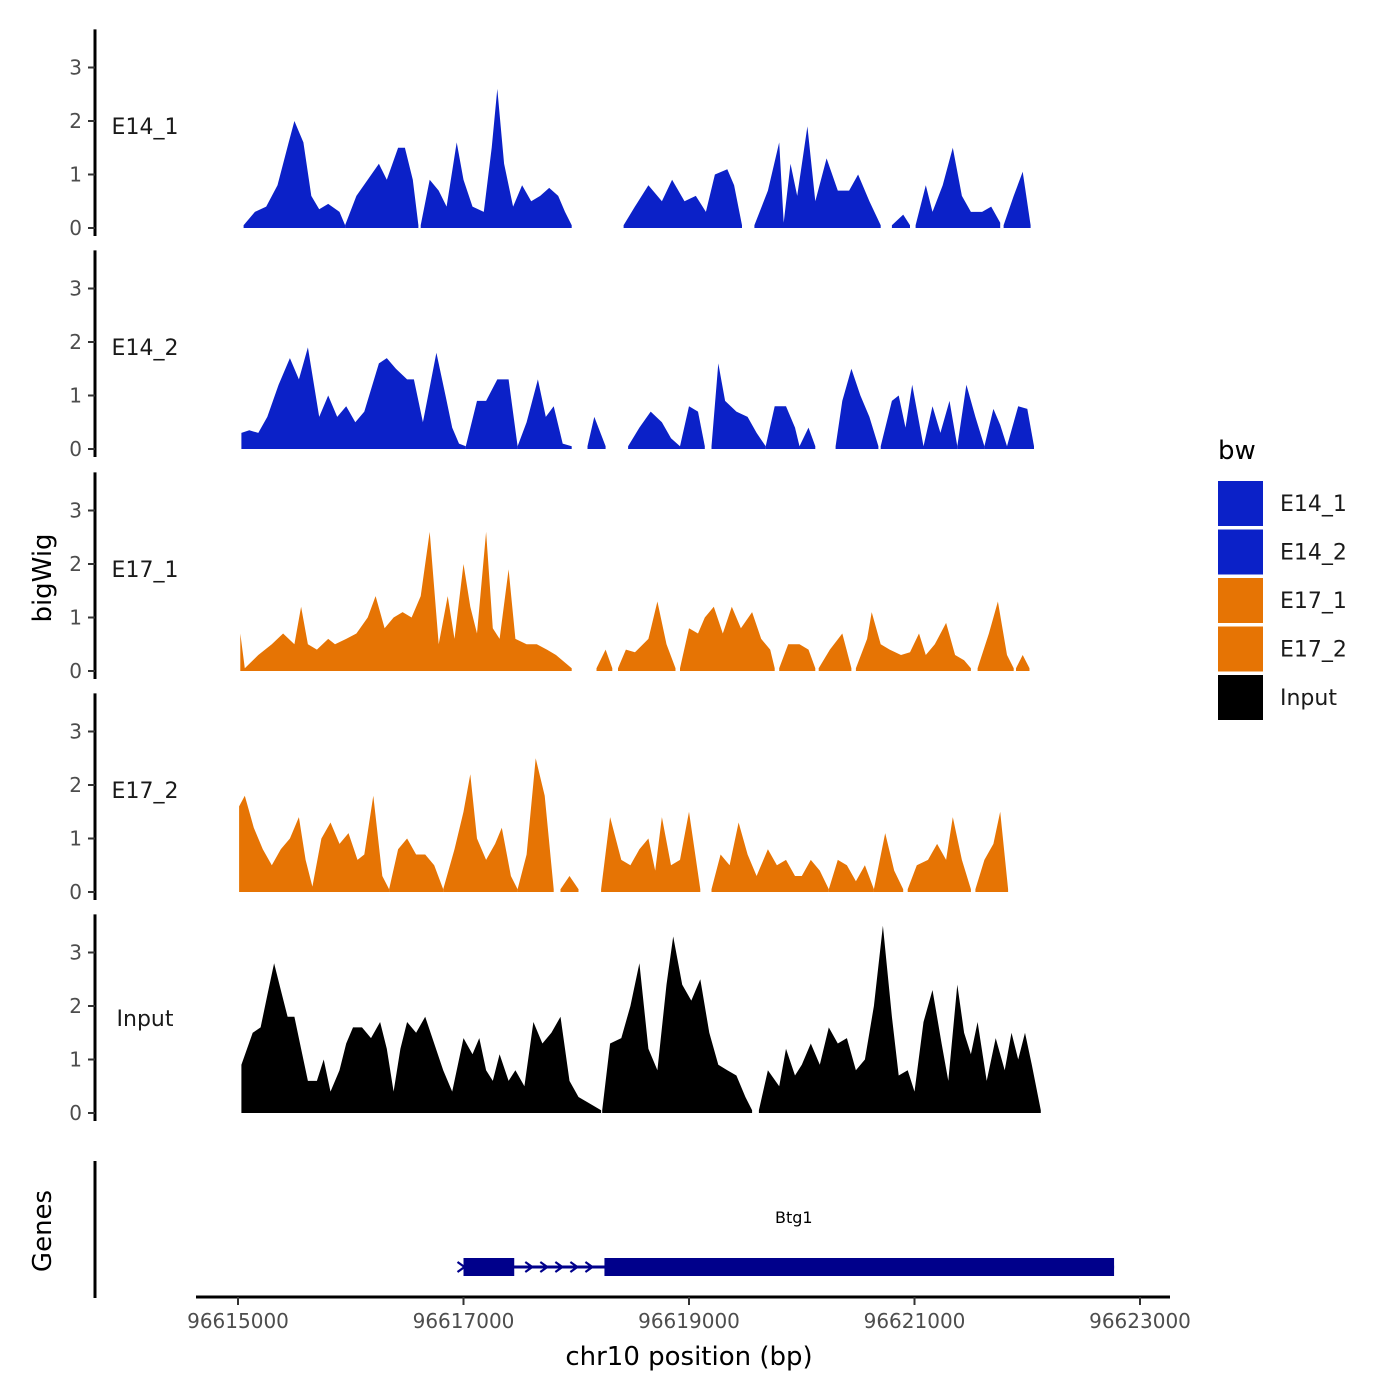  I want to click on legend-title: bw, so click(1237, 451).